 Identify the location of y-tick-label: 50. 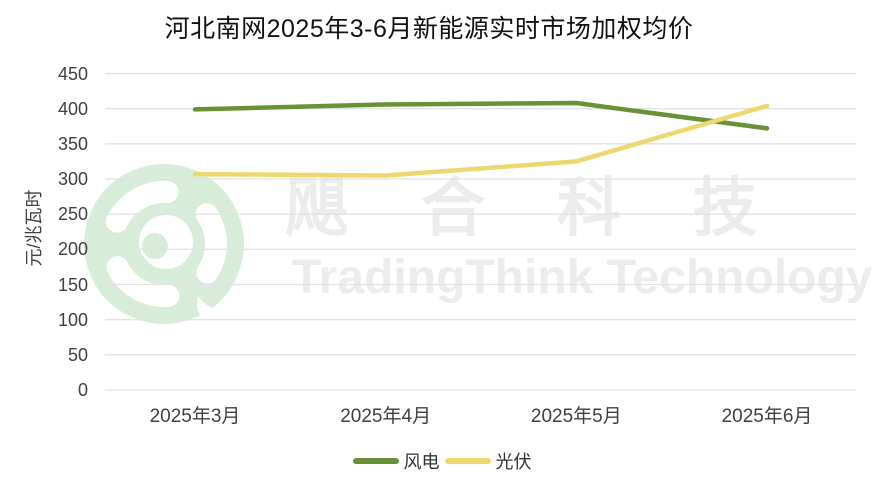
(77, 354).